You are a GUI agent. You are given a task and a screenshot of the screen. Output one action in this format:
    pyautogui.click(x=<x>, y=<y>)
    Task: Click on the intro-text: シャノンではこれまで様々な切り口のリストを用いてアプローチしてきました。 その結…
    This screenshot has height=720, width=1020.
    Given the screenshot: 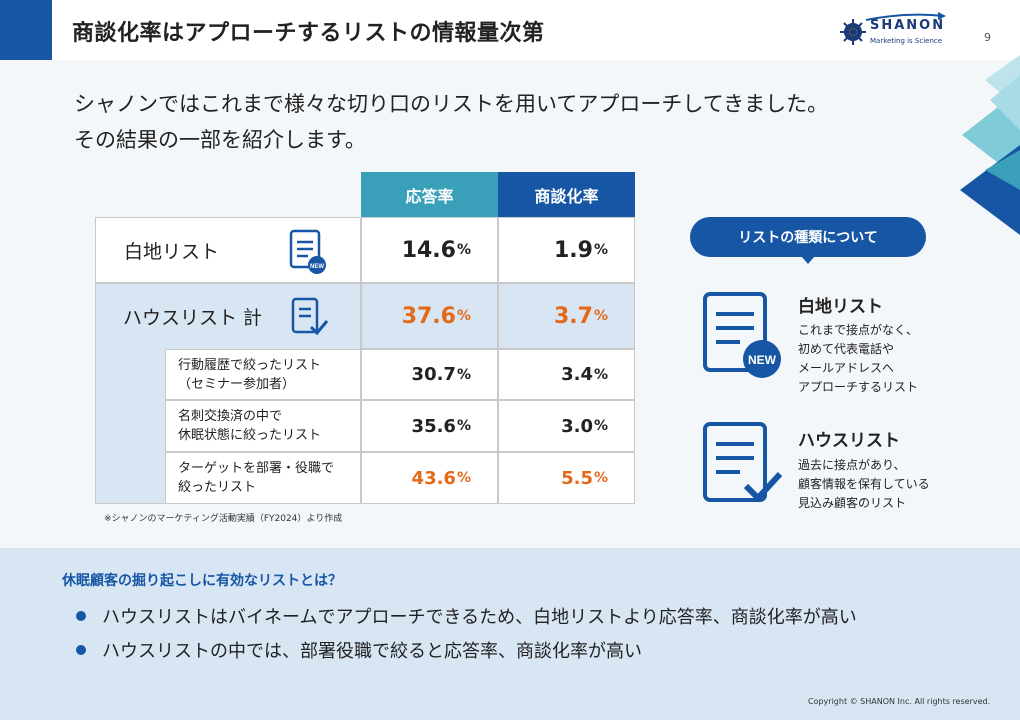 What is the action you would take?
    pyautogui.click(x=451, y=122)
    